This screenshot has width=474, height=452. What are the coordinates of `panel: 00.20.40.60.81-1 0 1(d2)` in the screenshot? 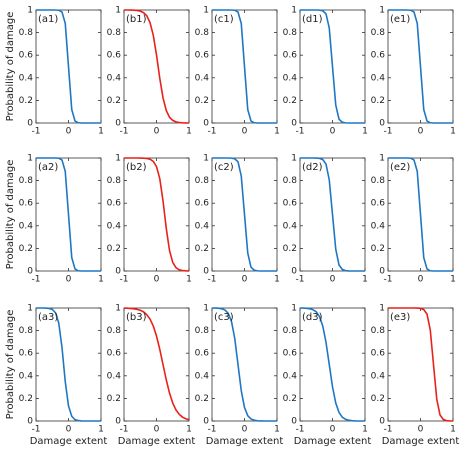 It's located at (325, 219).